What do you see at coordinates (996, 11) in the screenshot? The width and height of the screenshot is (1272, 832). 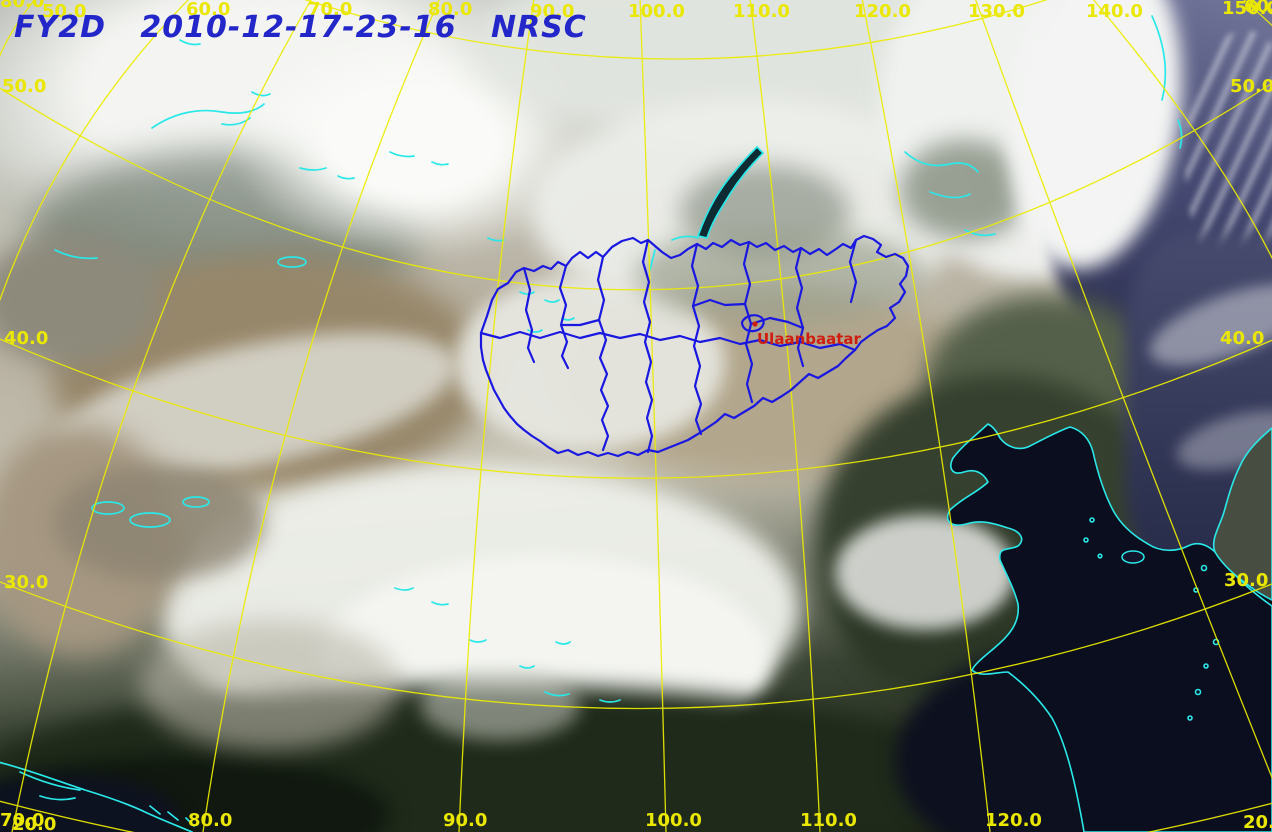 I see `graticule-label: 130.0` at bounding box center [996, 11].